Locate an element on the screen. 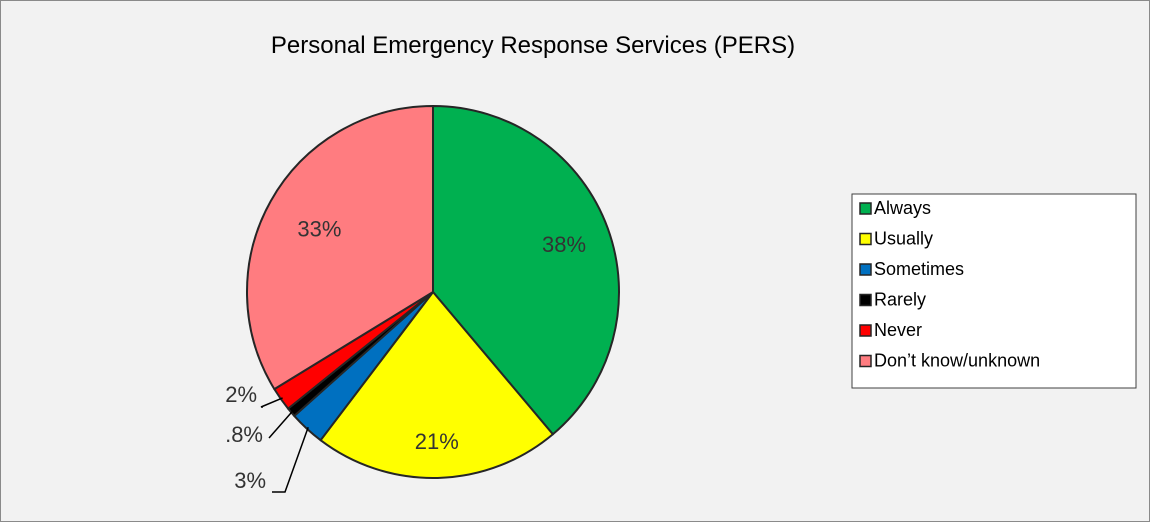  pie-slice-always is located at coordinates (526, 270).